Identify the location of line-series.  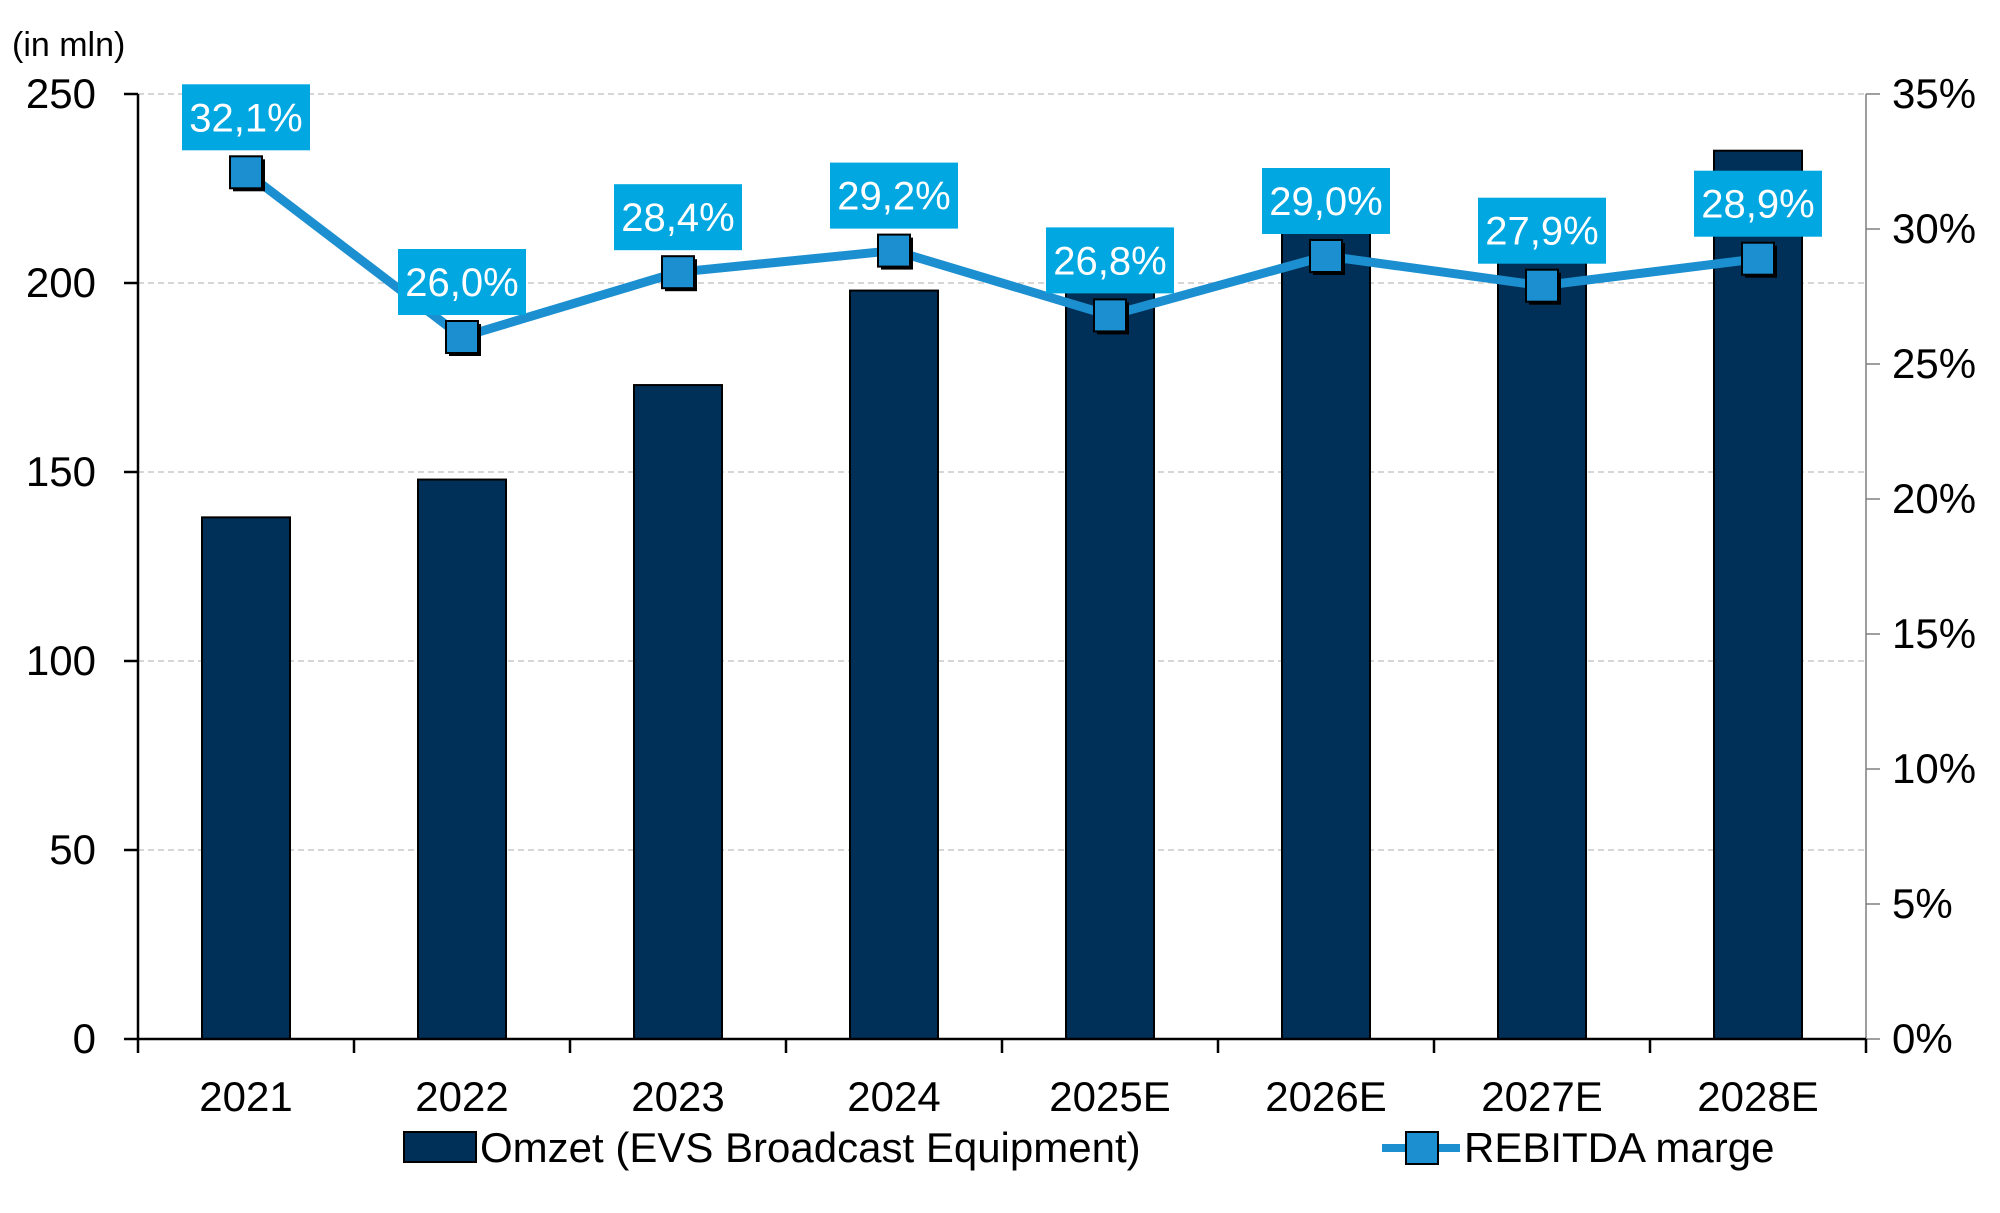
(1003, 255).